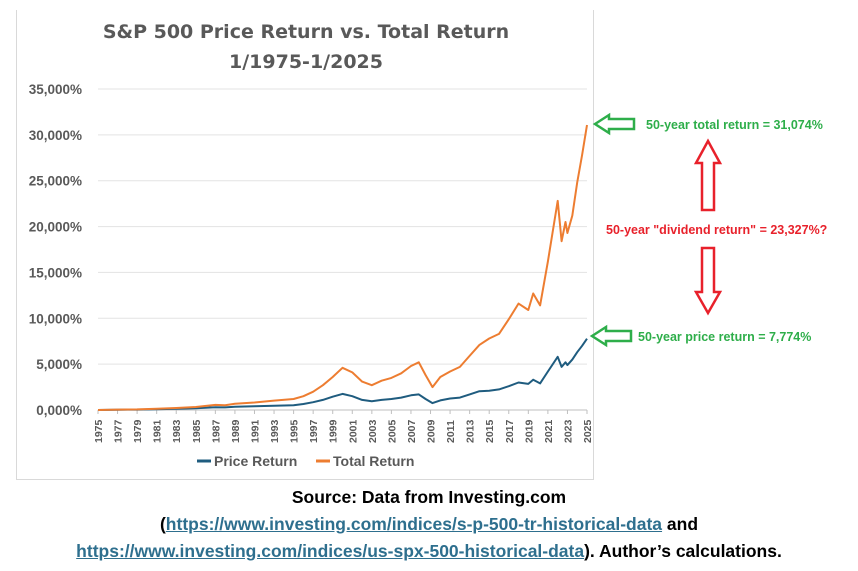 The width and height of the screenshot is (858, 571). What do you see at coordinates (611, 336) in the screenshot?
I see `green-arrow-price-return` at bounding box center [611, 336].